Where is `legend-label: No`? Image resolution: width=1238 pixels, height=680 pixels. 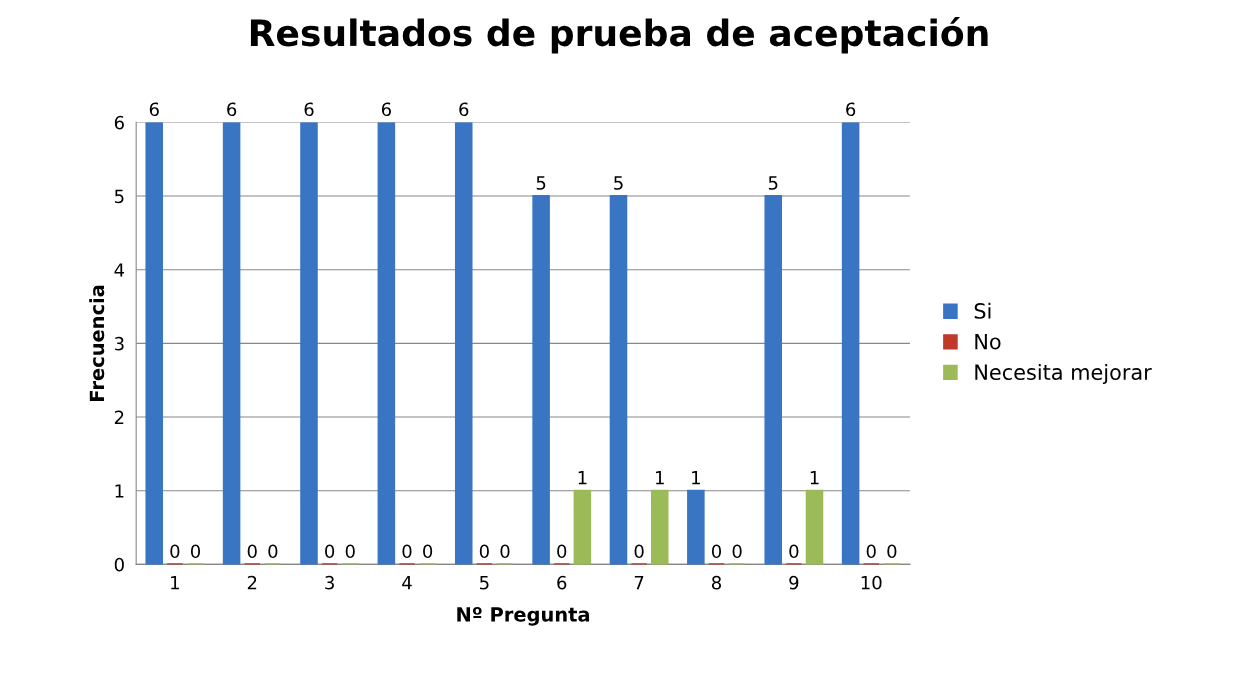
legend-label: No is located at coordinates (988, 341).